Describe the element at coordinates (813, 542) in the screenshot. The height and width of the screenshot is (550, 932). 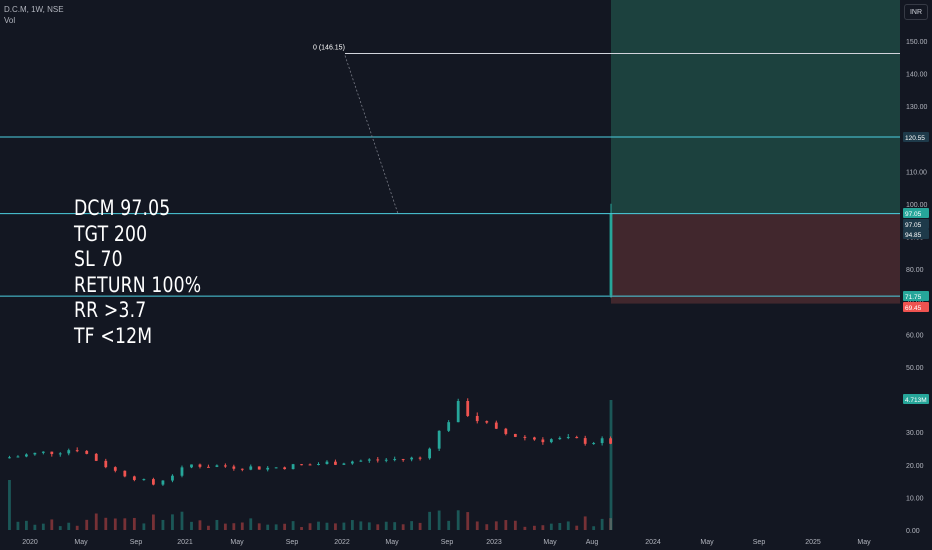
I see `time-tick-label: 2025` at that location.